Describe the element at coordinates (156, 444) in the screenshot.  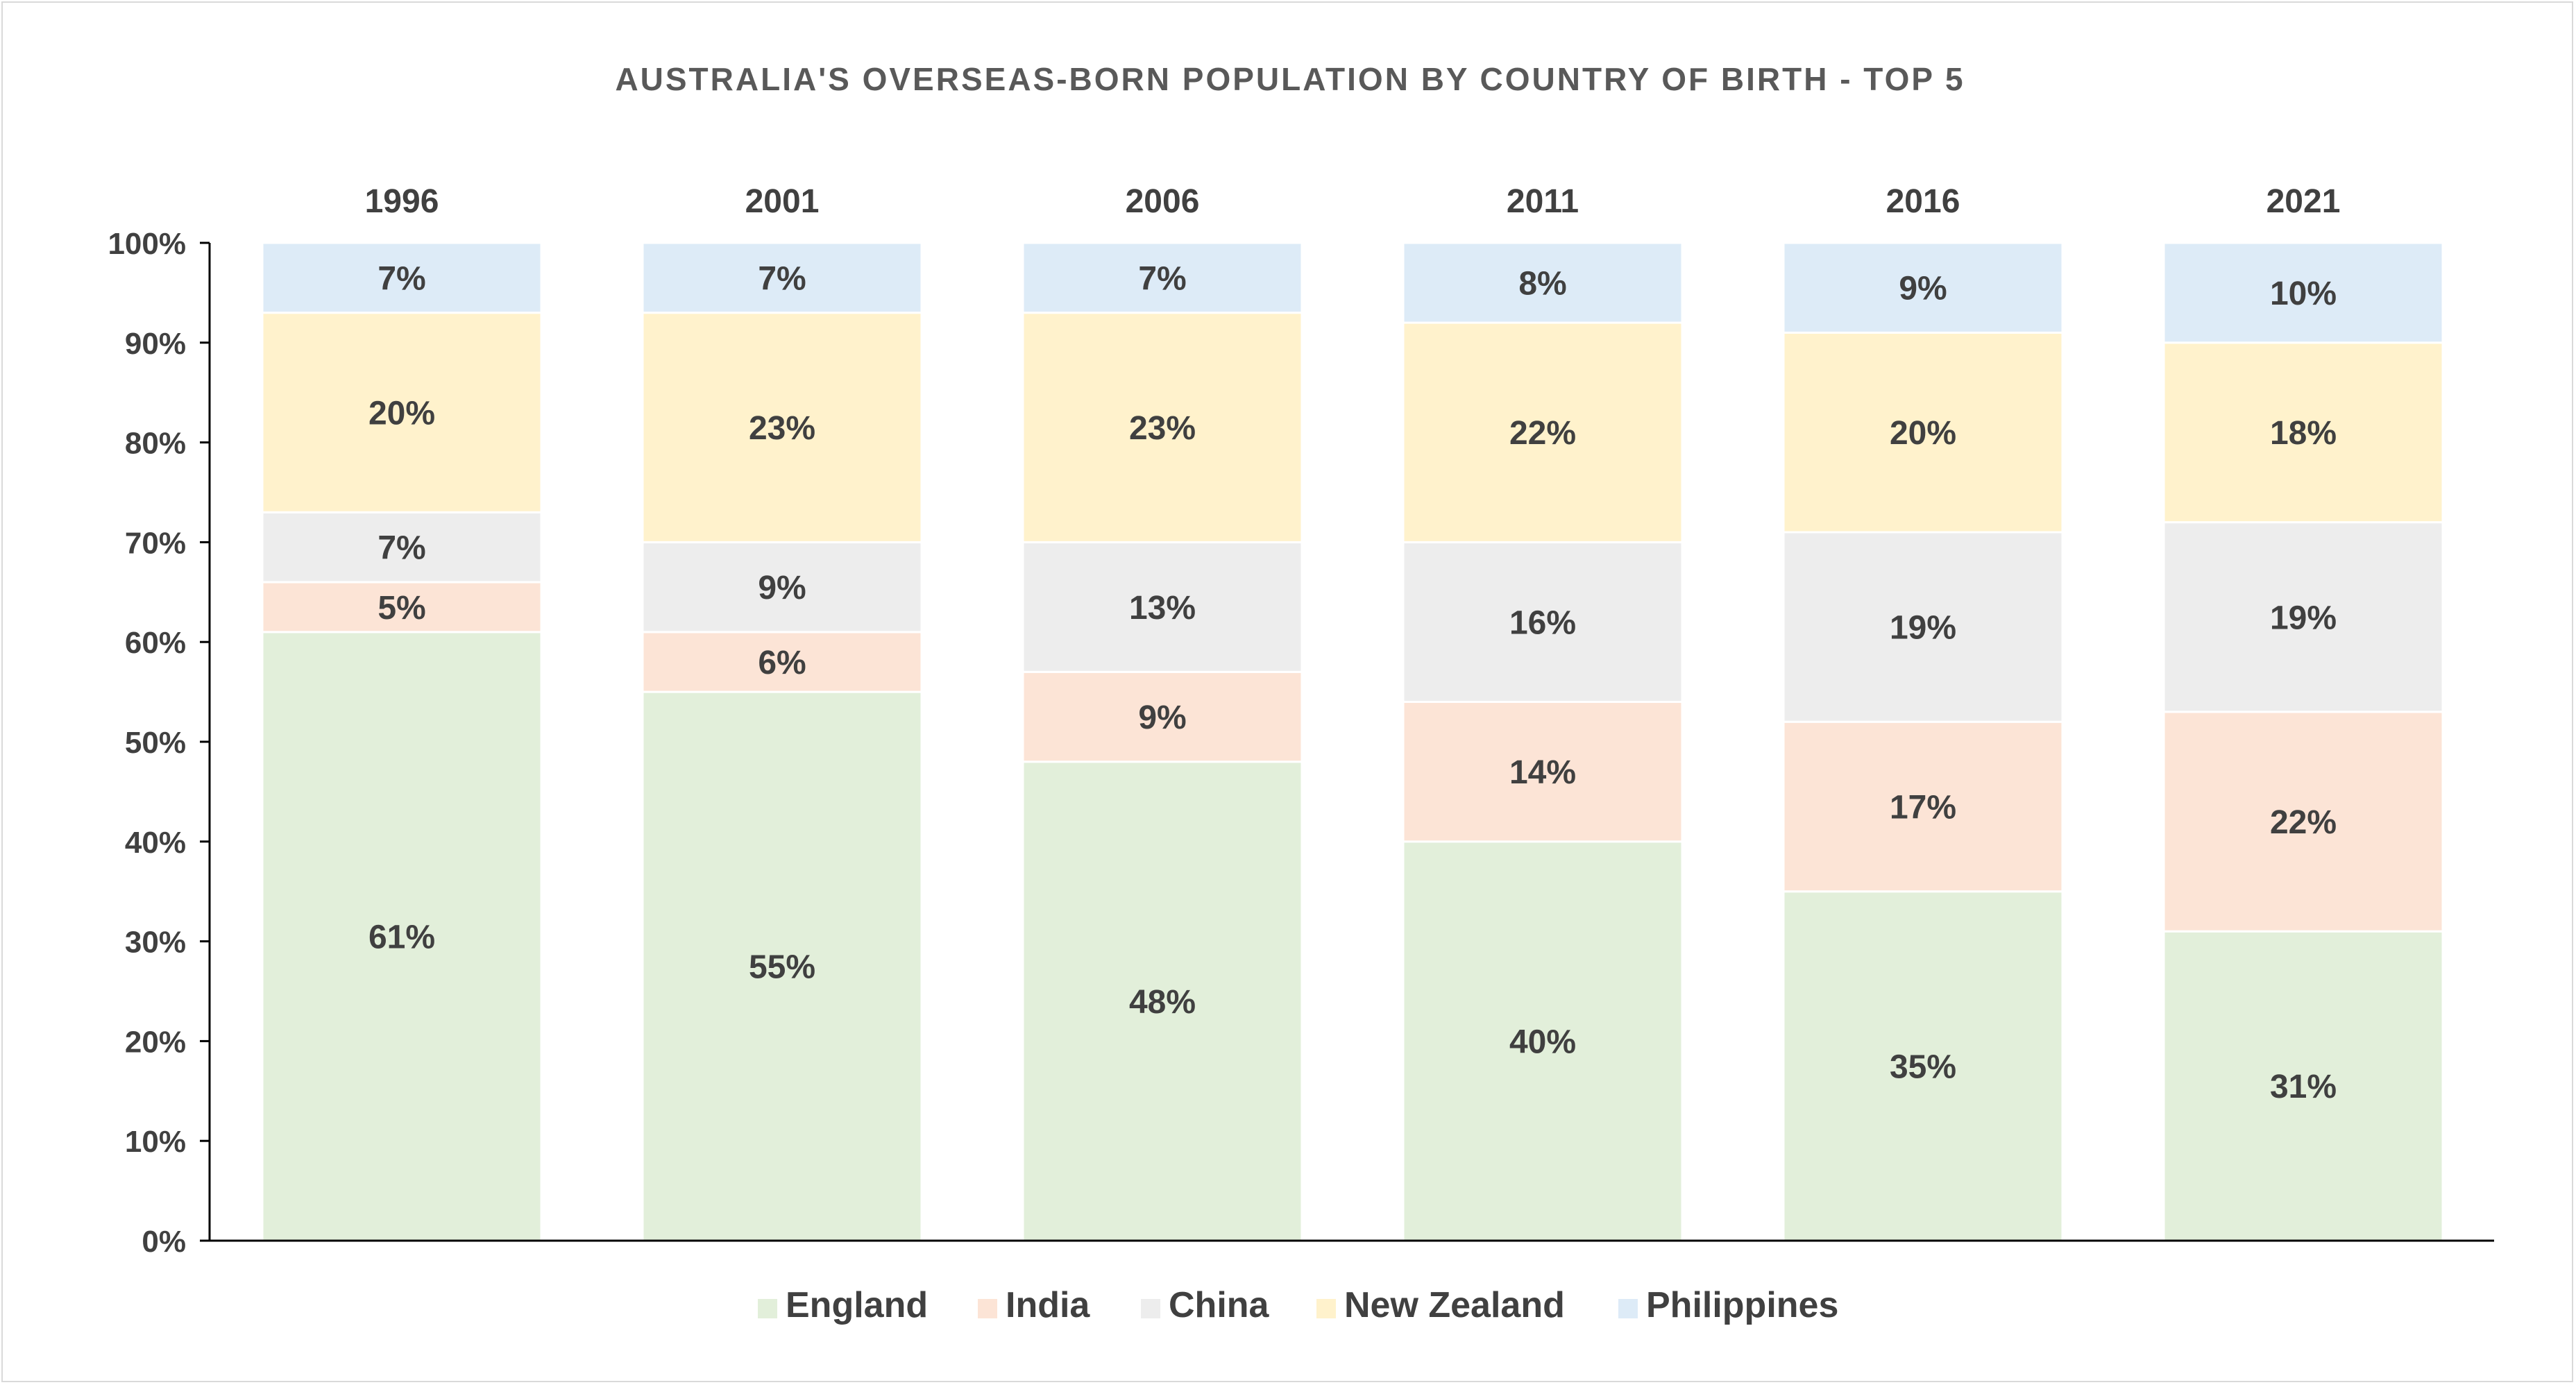
I see `y-tick-label: 80%` at that location.